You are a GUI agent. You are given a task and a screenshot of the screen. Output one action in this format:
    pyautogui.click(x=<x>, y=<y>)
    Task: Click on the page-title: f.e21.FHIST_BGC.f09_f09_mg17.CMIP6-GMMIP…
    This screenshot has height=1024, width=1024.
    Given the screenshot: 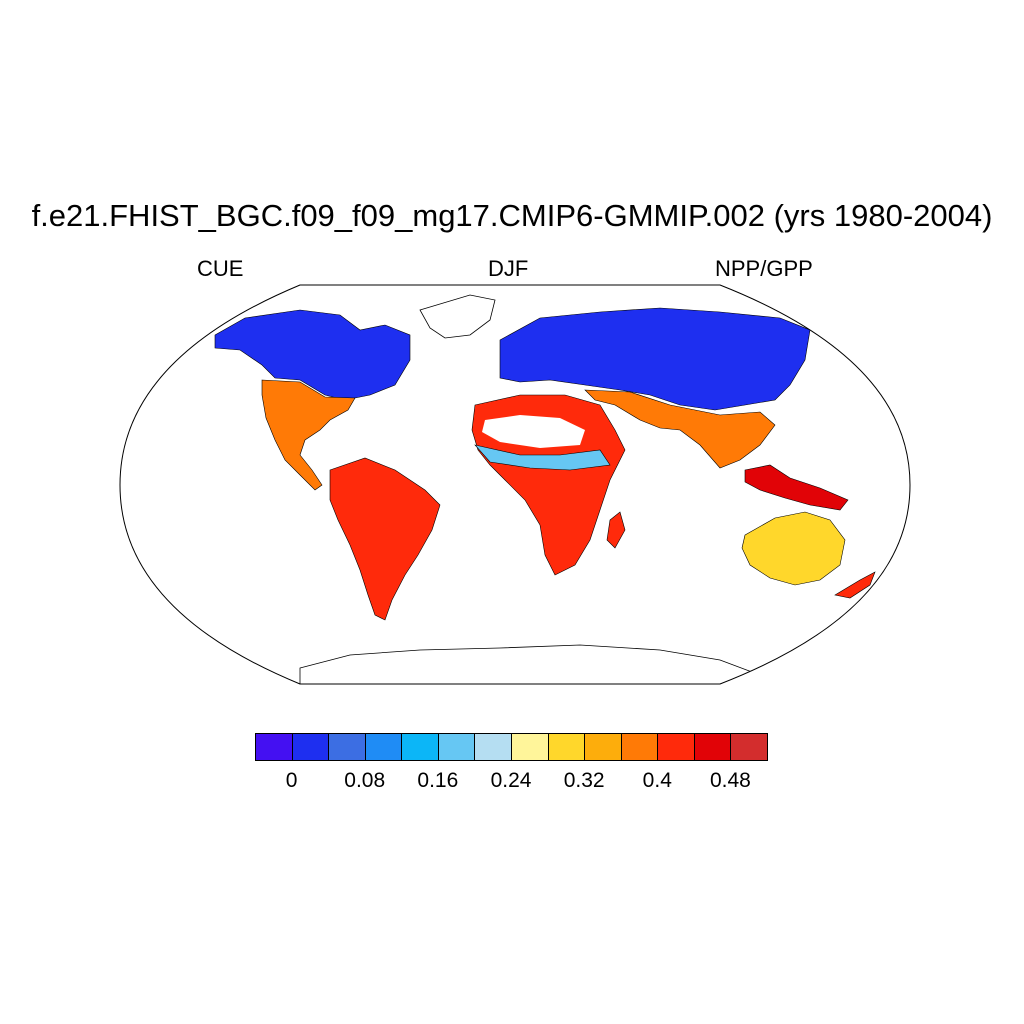 What is the action you would take?
    pyautogui.click(x=512, y=215)
    